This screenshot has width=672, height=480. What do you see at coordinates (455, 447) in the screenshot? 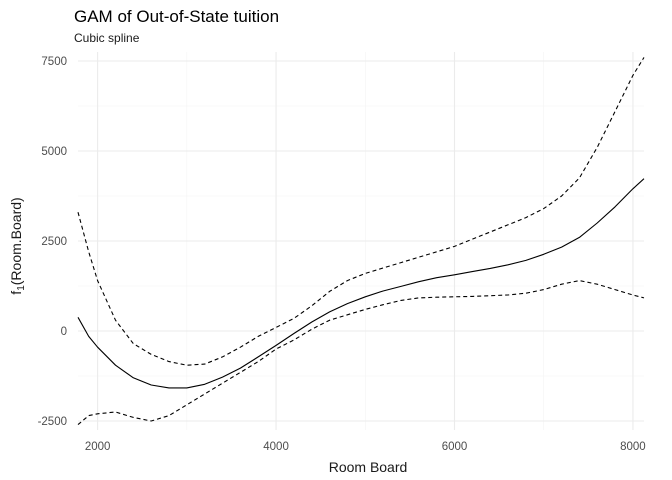
I see `x-tick-label: 6000` at bounding box center [455, 447].